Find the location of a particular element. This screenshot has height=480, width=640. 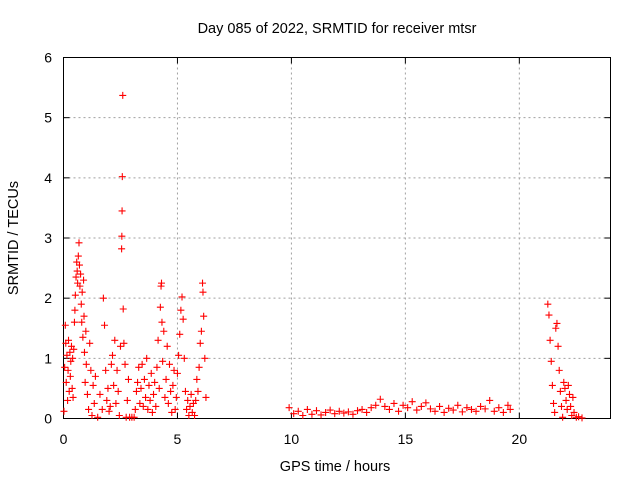

y-axis-label: SRMTID / TECUs is located at coordinates (14, 238).